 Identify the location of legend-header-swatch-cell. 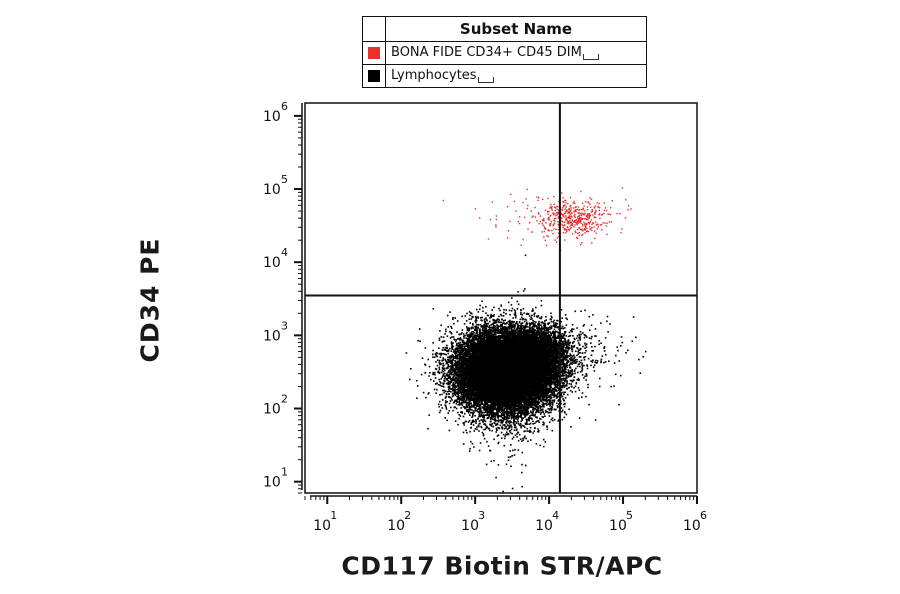
(374, 29).